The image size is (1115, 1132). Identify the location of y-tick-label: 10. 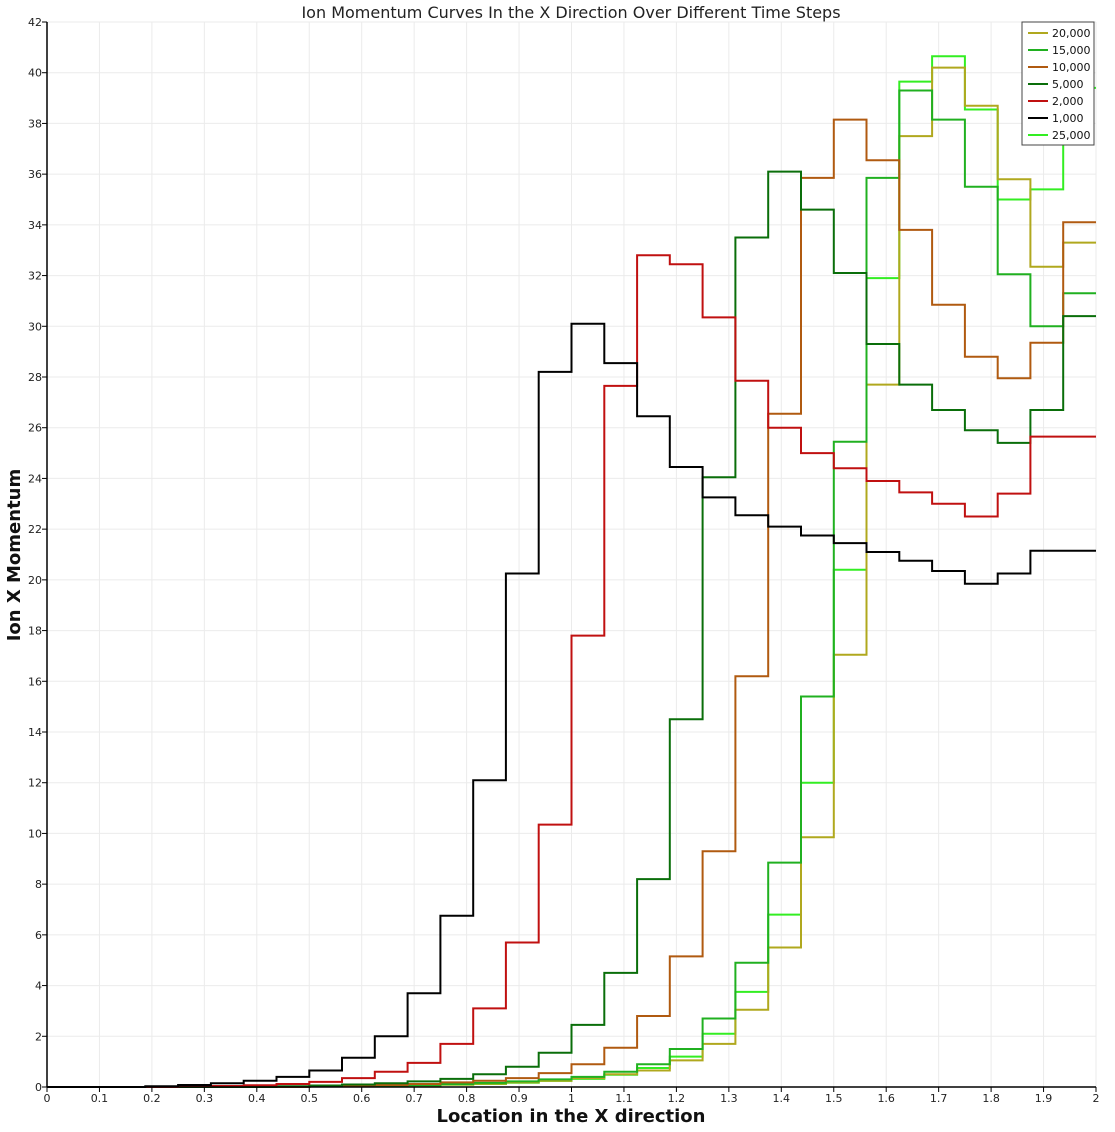
(35, 833).